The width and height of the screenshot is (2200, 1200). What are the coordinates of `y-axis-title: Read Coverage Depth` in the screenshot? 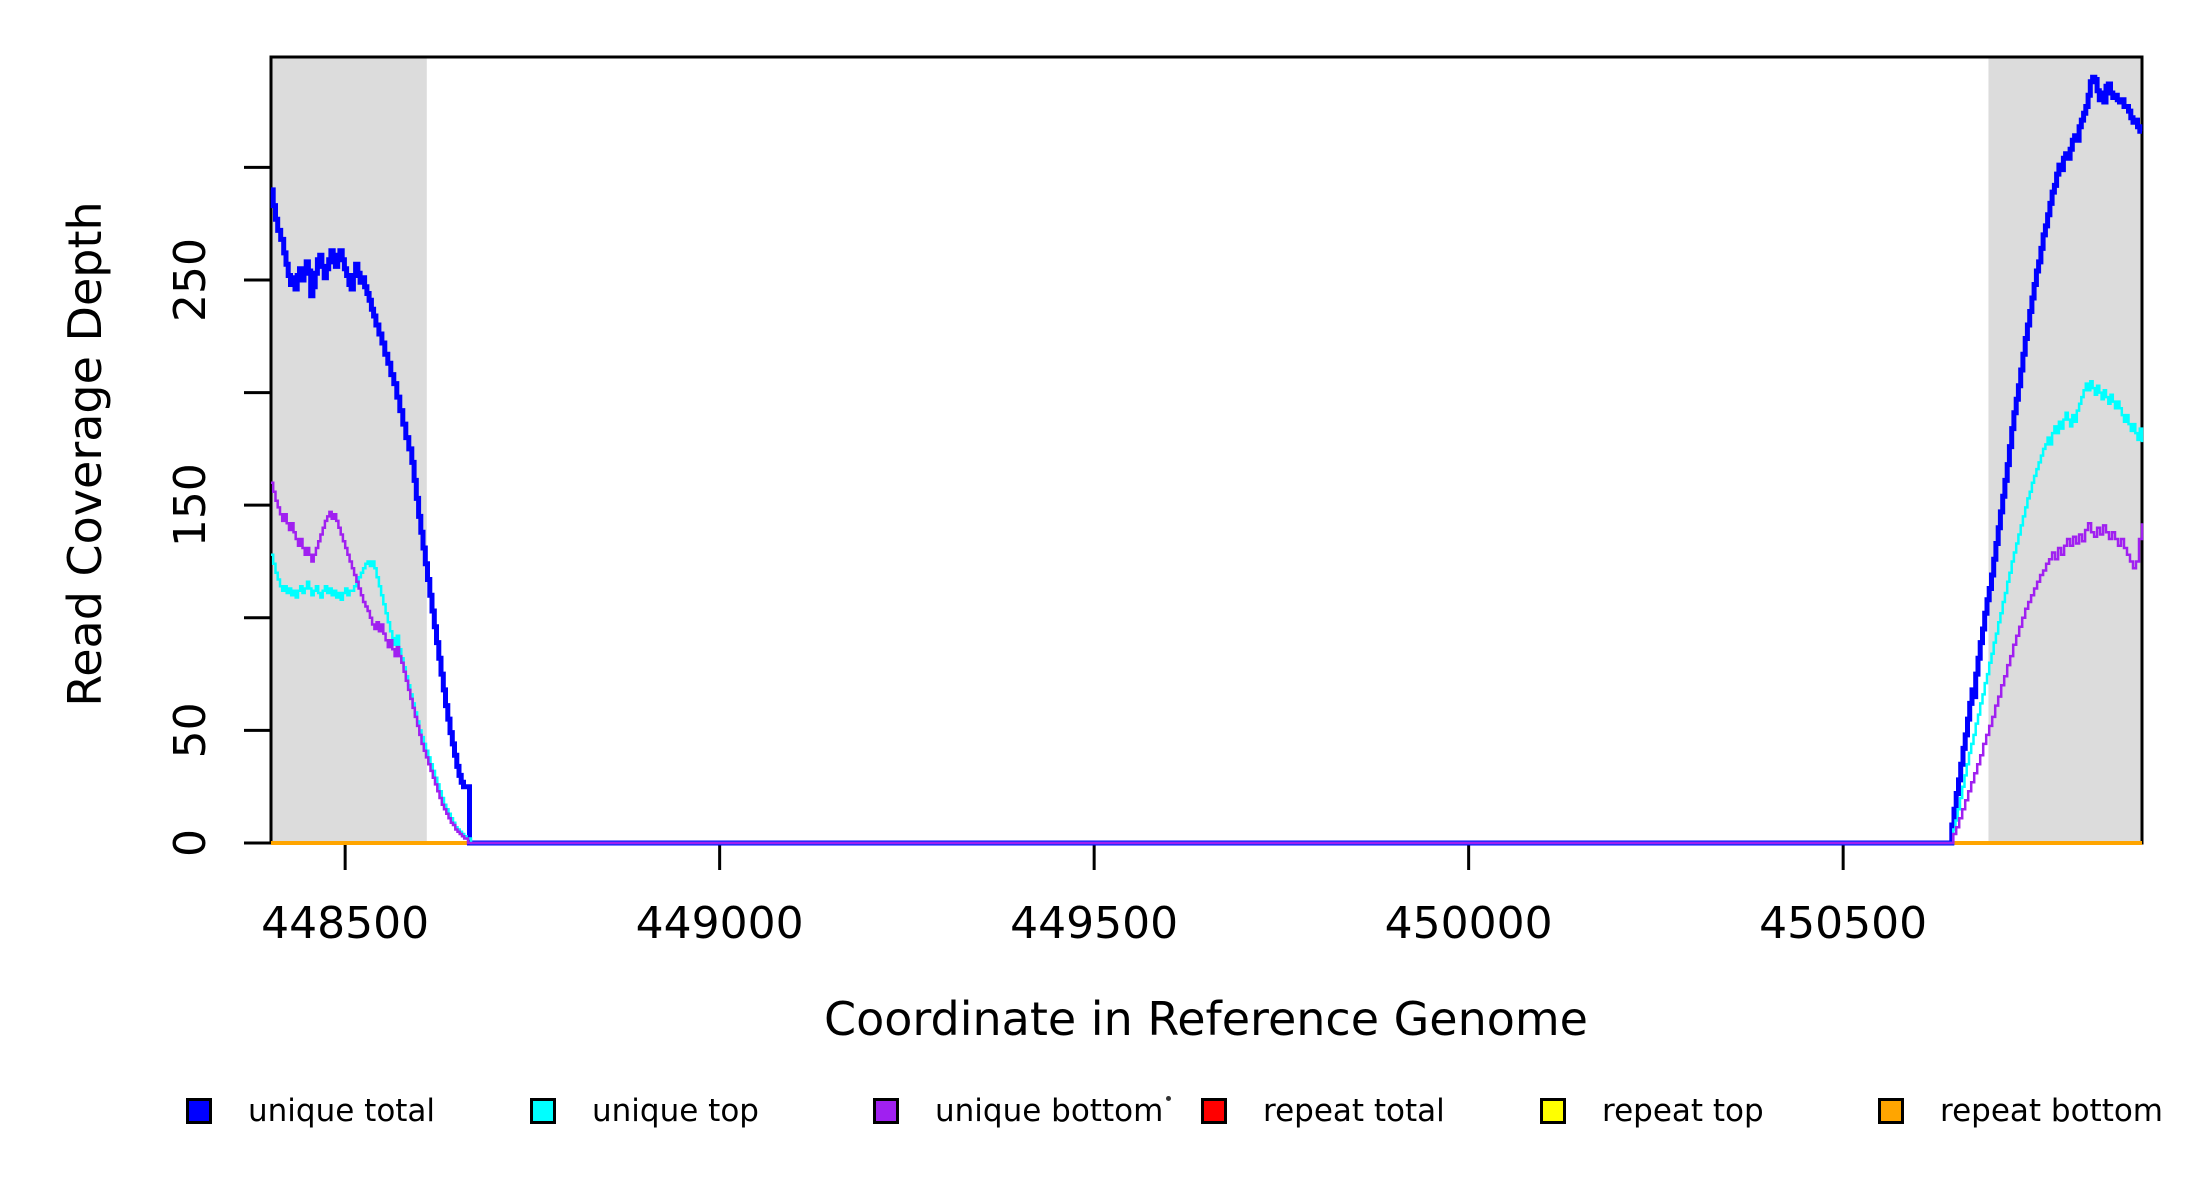 It's located at (85, 454).